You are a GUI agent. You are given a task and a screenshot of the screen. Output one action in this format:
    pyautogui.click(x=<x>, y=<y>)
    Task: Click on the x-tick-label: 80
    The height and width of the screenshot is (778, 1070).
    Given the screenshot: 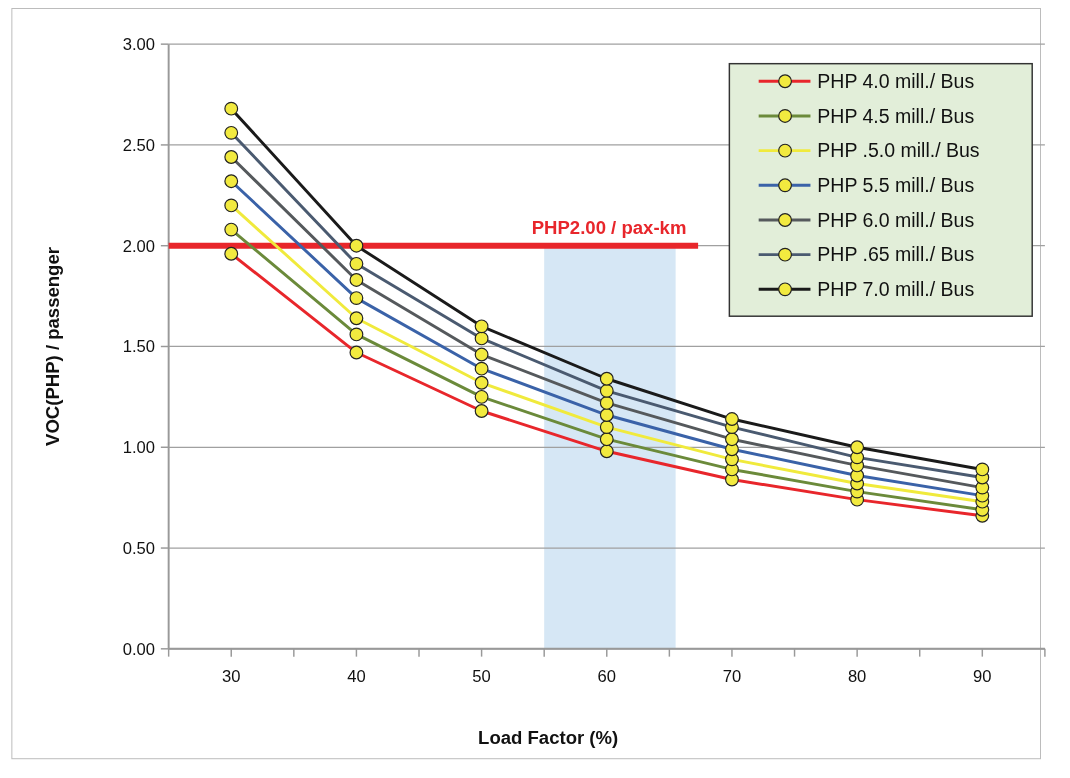 What is the action you would take?
    pyautogui.click(x=857, y=677)
    